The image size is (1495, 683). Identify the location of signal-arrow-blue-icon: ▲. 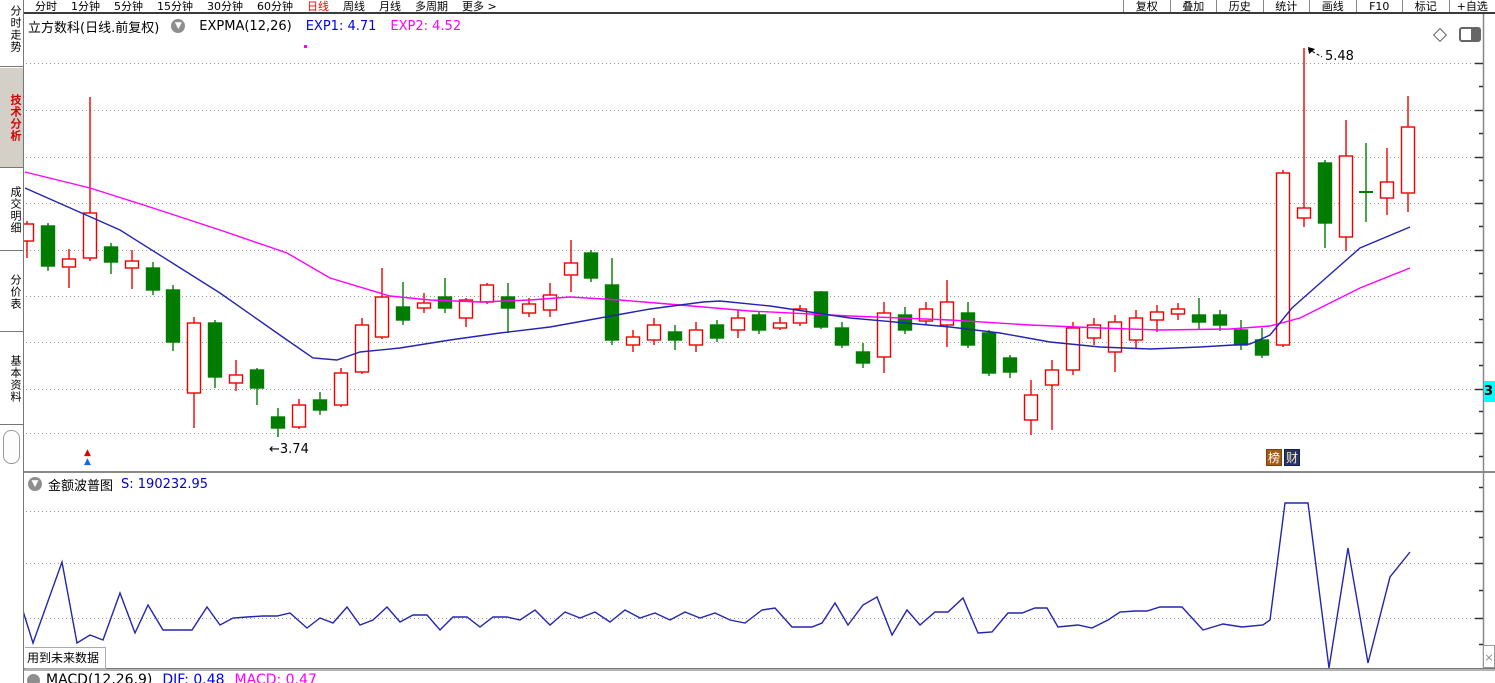
(87, 462).